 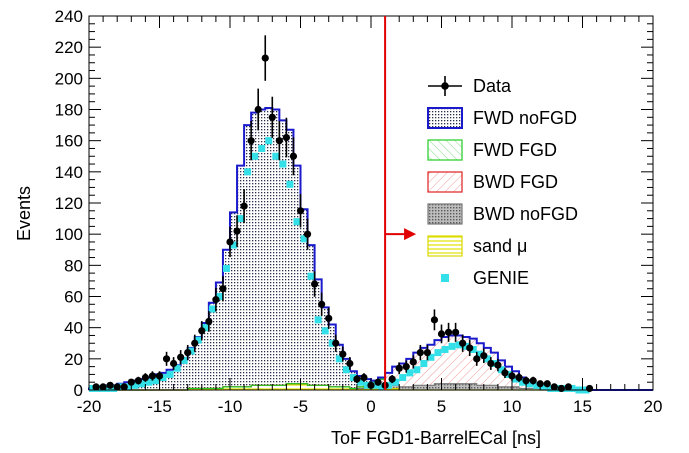 I want to click on legend-label: Data, so click(x=492, y=86).